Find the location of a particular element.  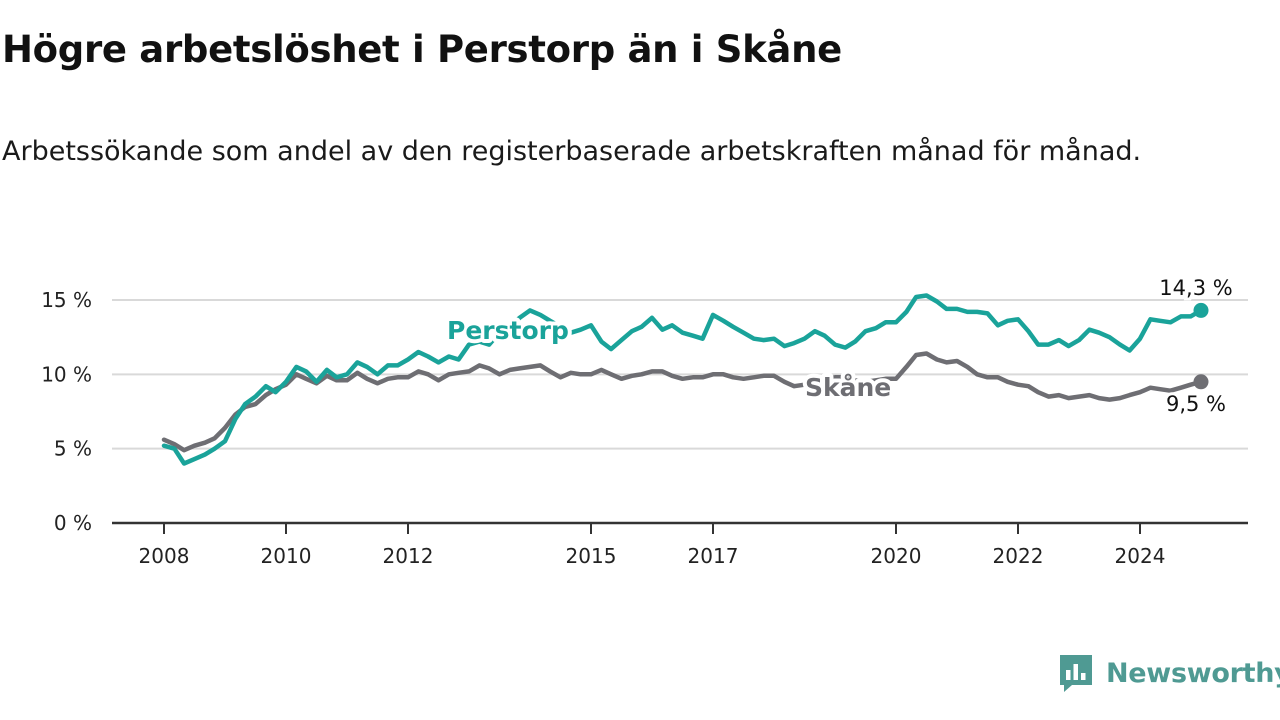

end-point-perstorp is located at coordinates (1201, 310).